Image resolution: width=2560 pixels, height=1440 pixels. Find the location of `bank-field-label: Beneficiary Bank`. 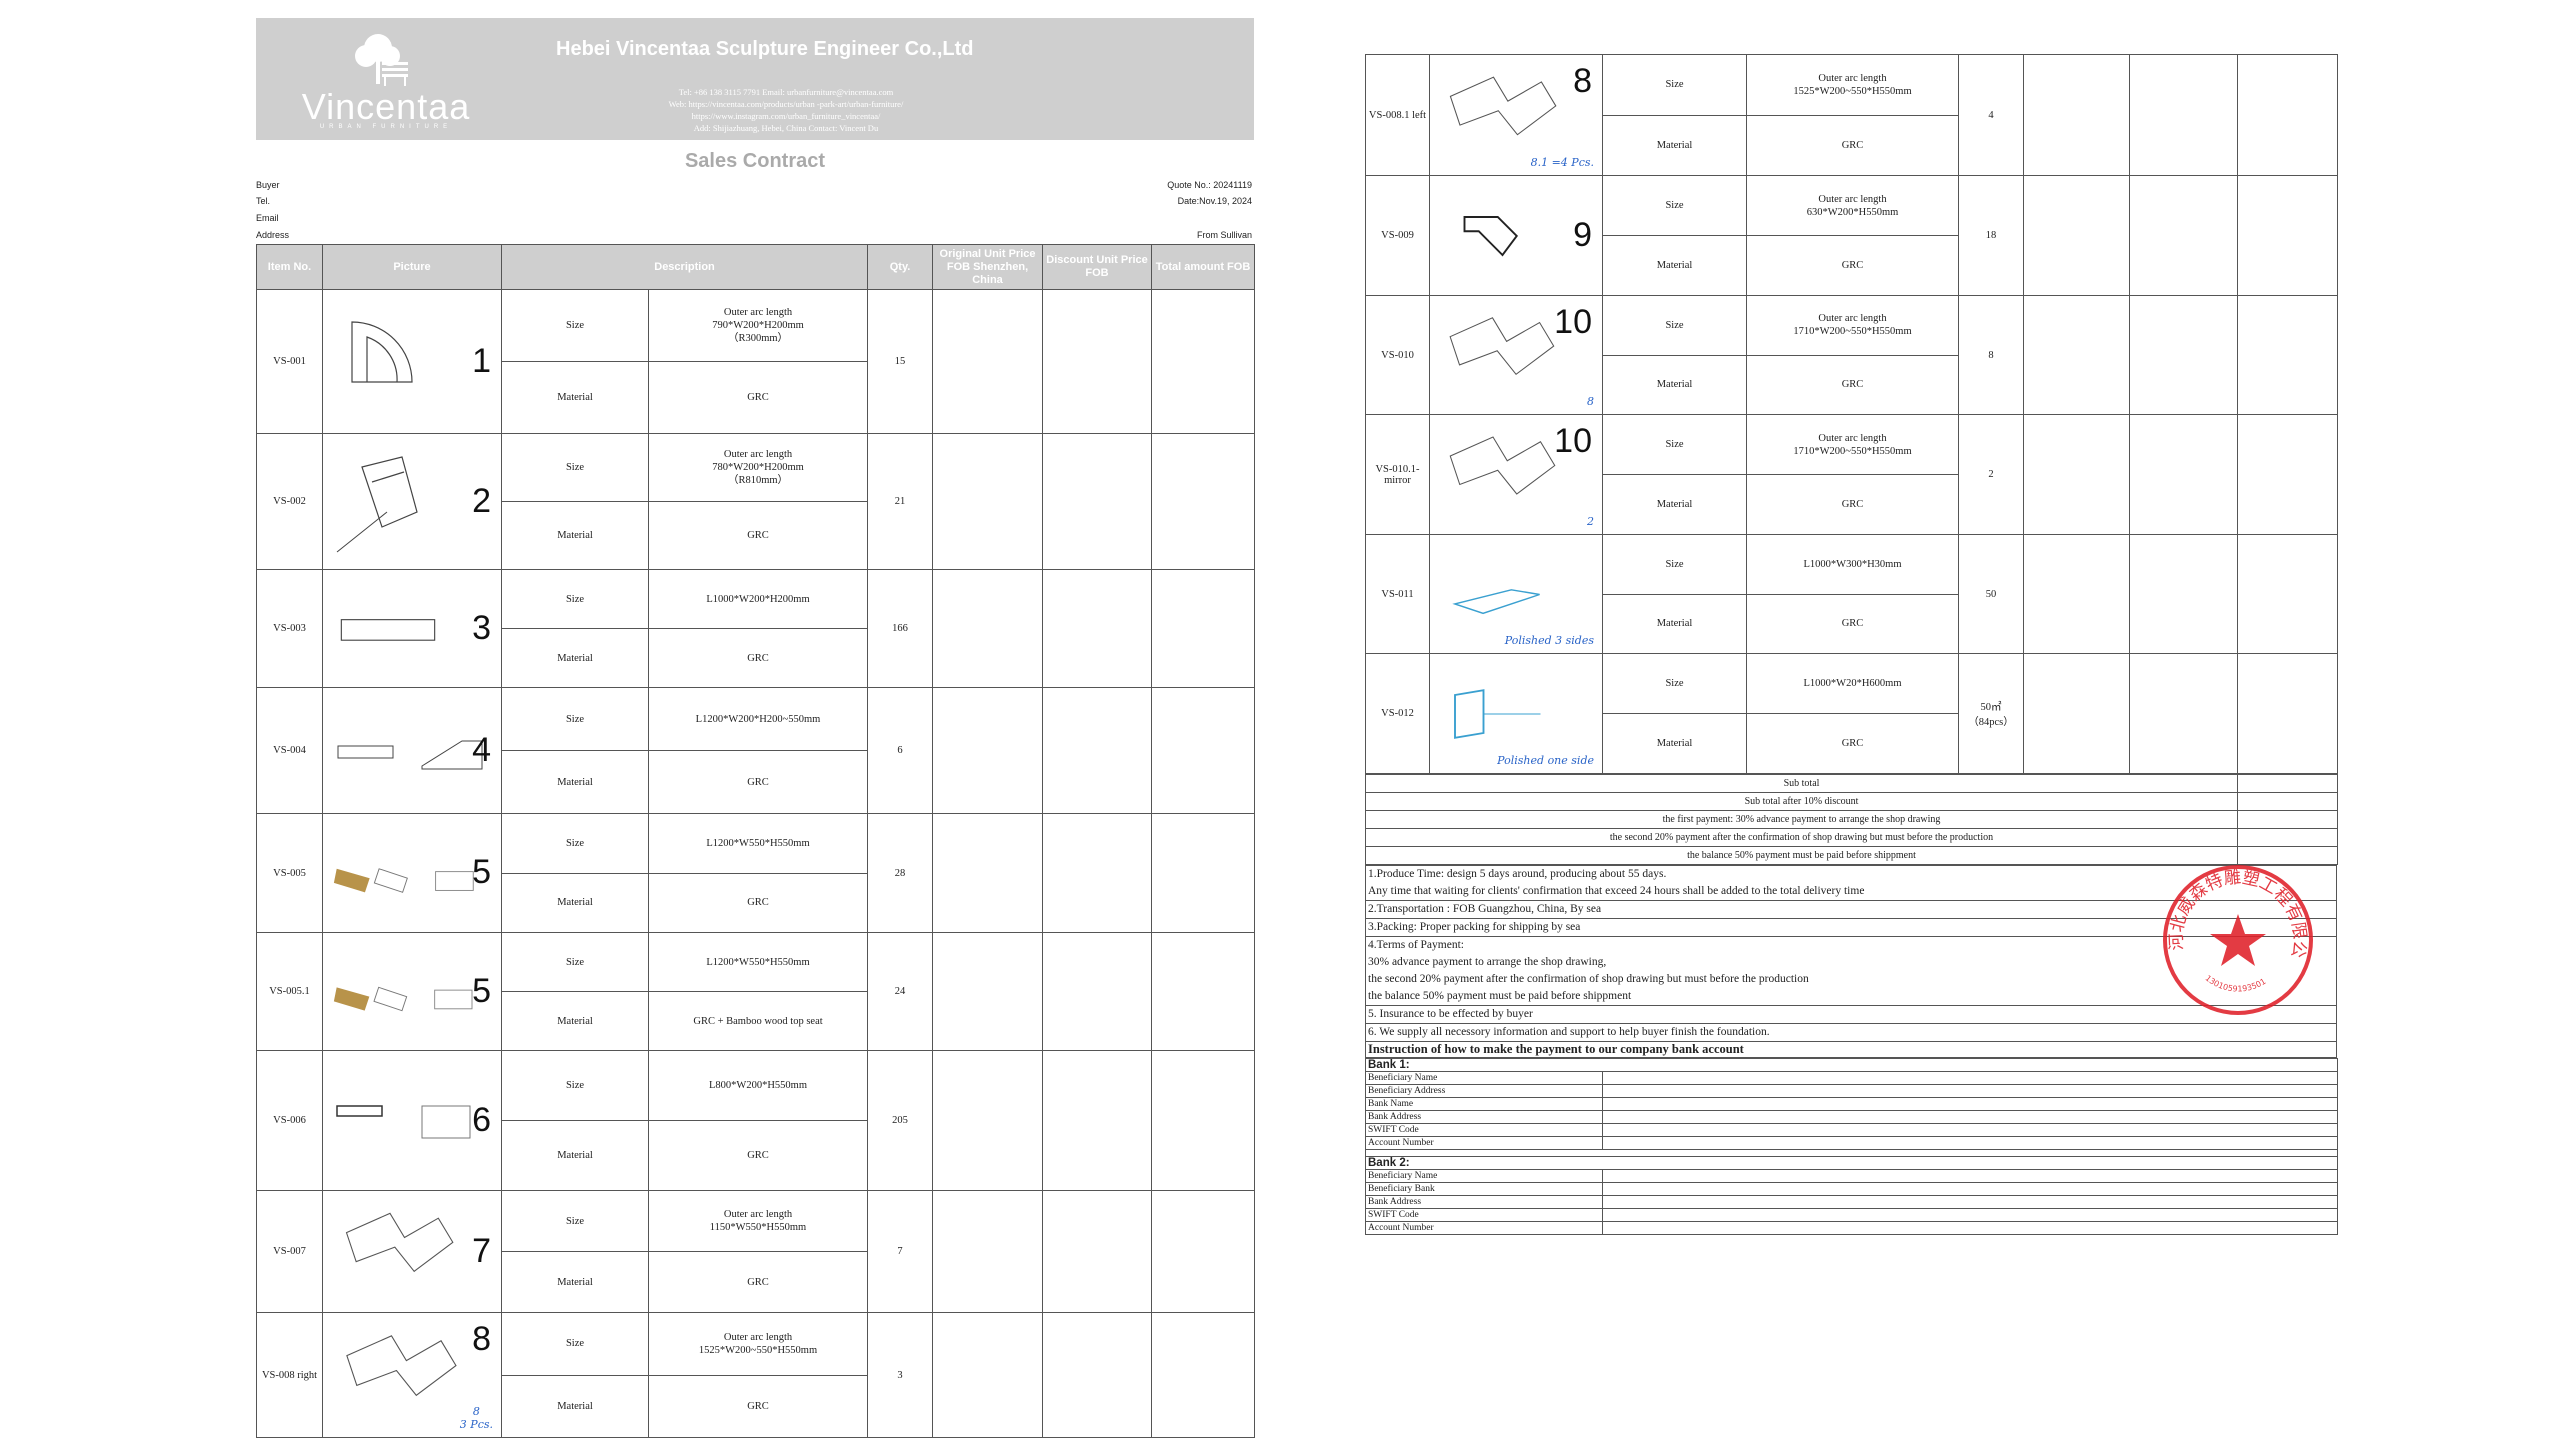

bank-field-label: Beneficiary Bank is located at coordinates (1484, 1189).